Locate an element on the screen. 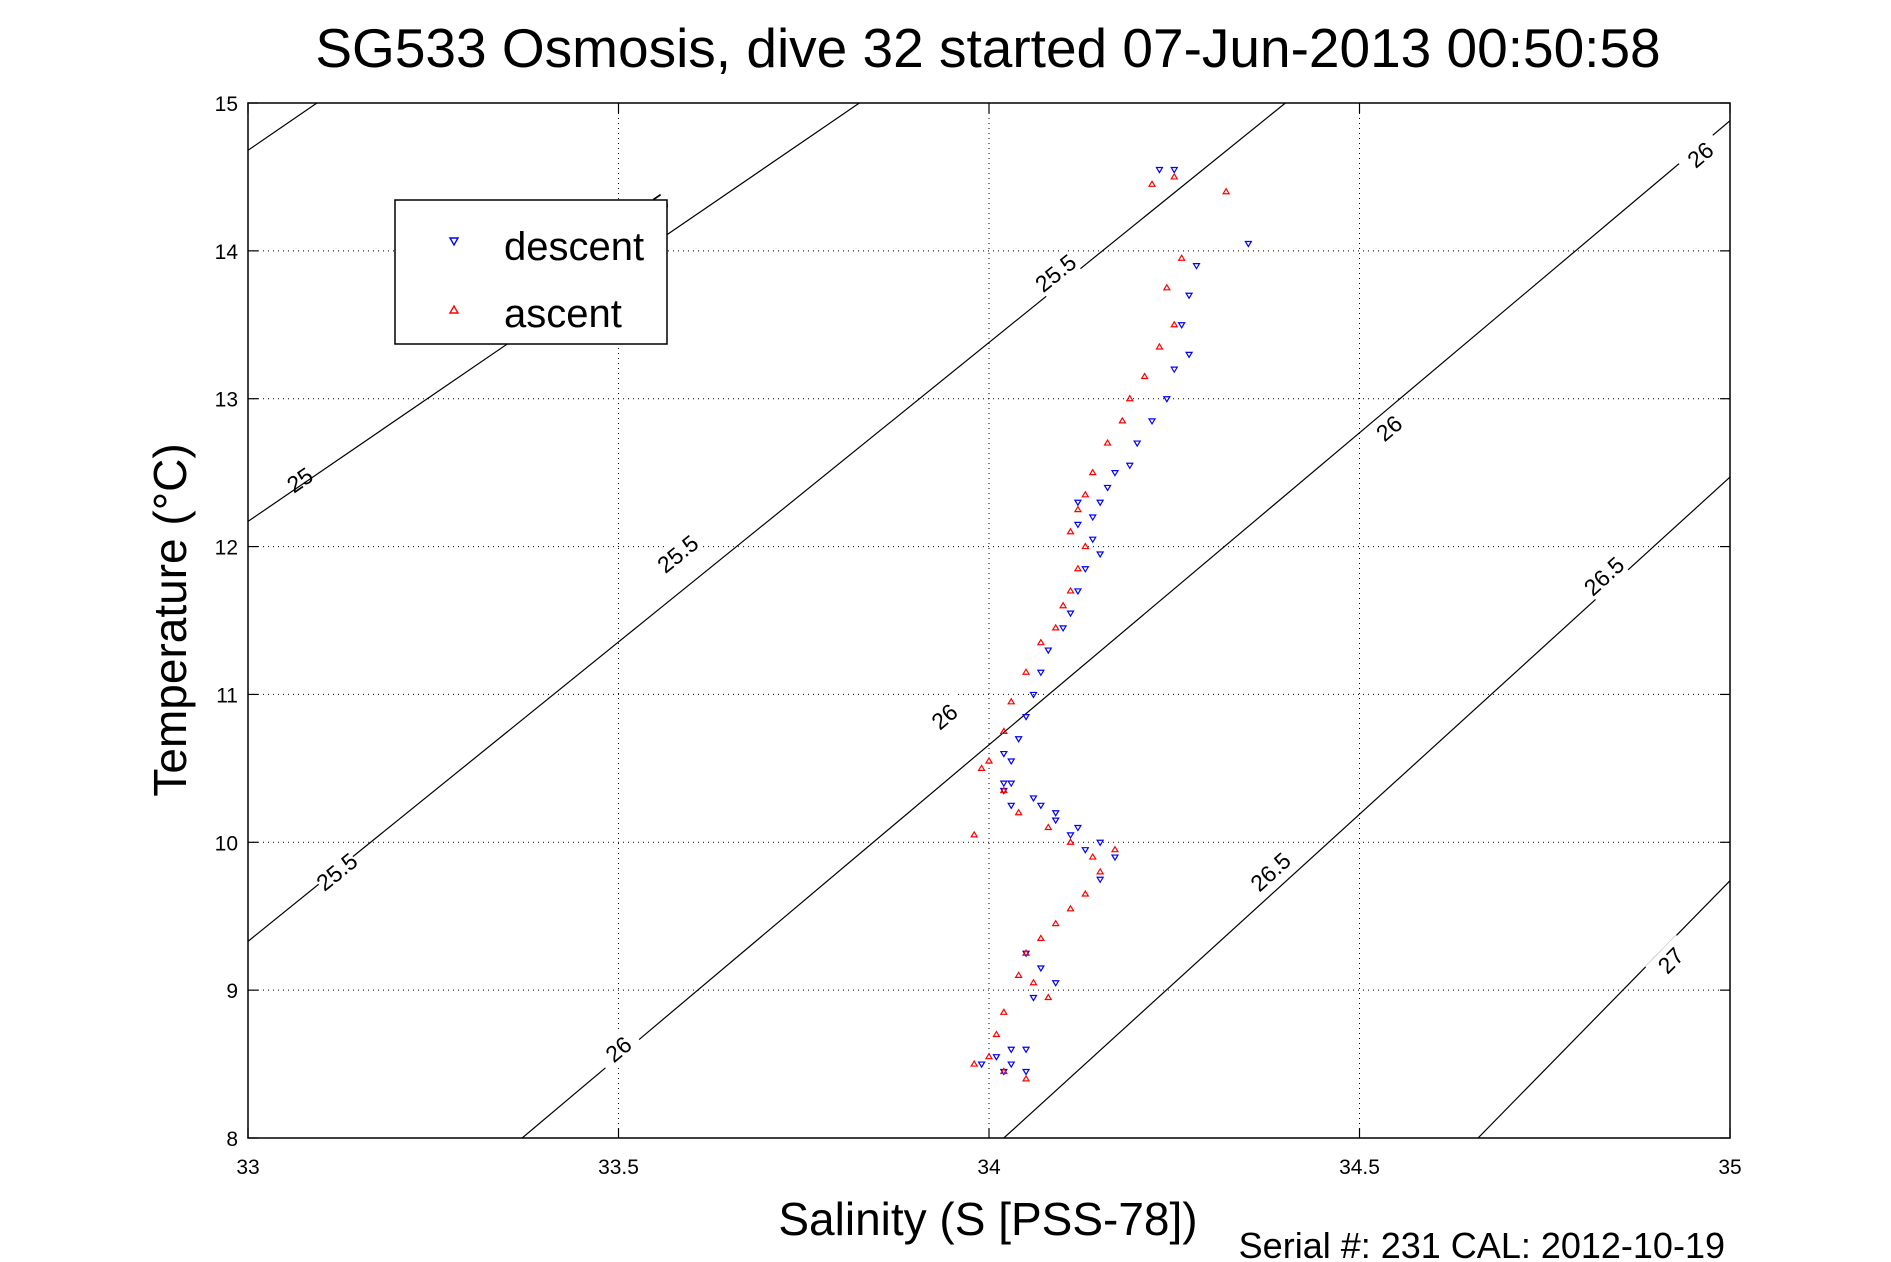 The height and width of the screenshot is (1262, 1891). x-tick-label: 33 is located at coordinates (247, 1167).